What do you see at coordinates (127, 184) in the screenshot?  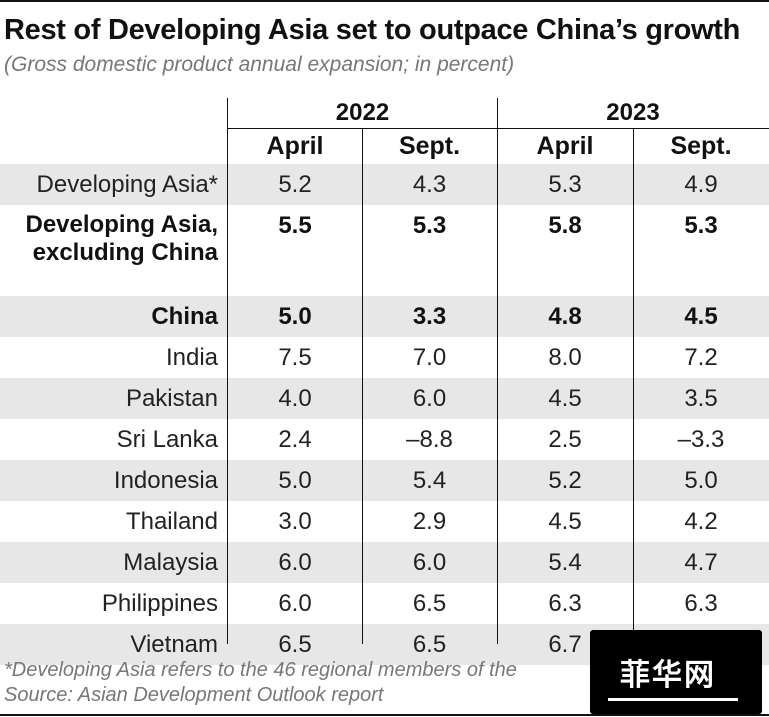 I see `row-label: Developing Asia*` at bounding box center [127, 184].